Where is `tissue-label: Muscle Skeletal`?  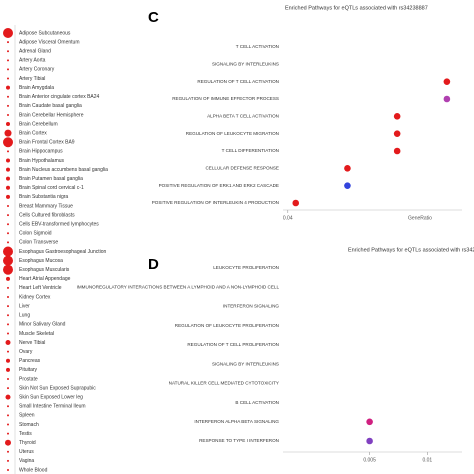 tissue-label: Muscle Skeletal is located at coordinates (36, 334).